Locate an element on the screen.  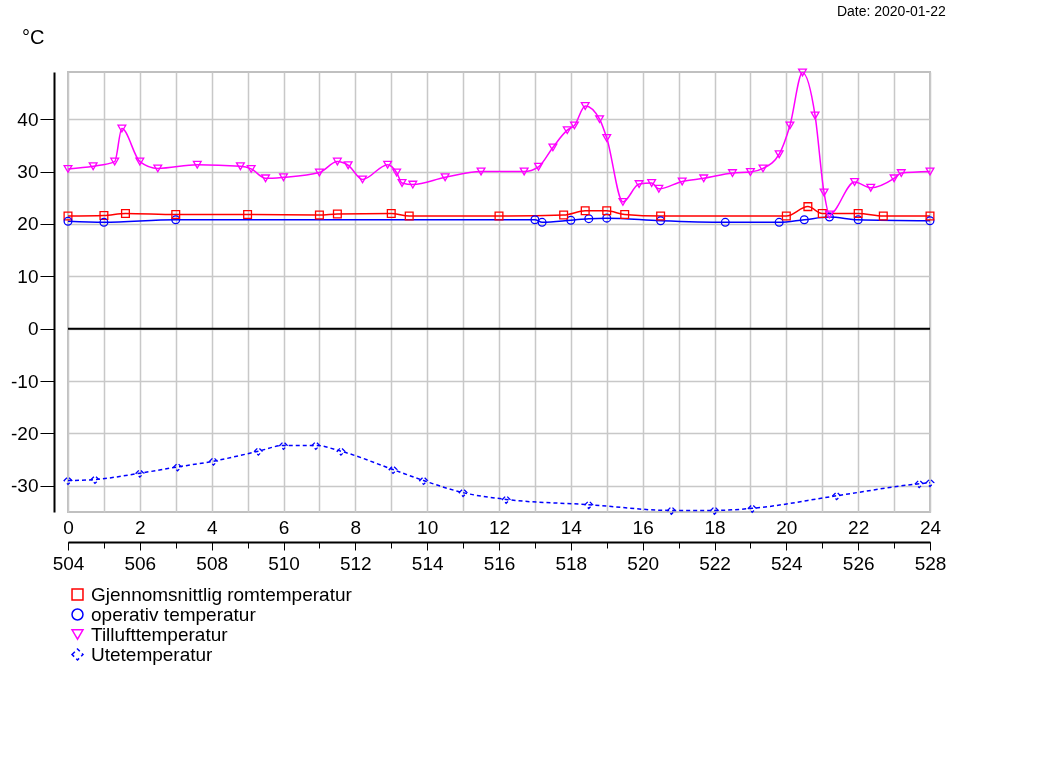
y-tick-label: 20 is located at coordinates (28, 224).